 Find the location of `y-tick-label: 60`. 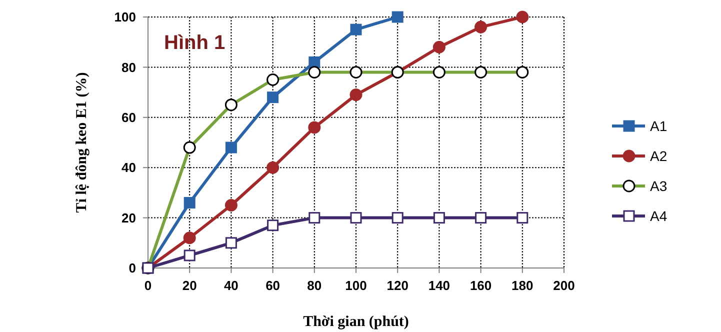

y-tick-label: 60 is located at coordinates (129, 117).